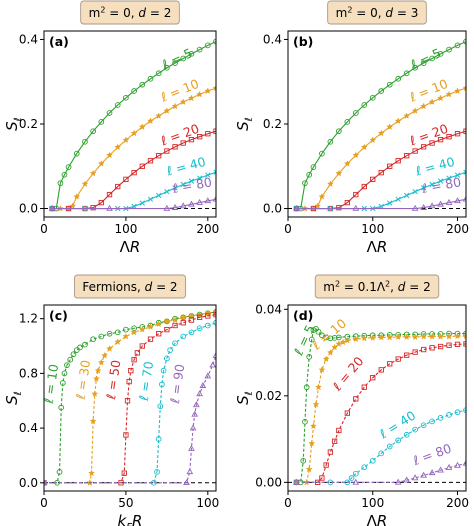 The image size is (474, 526). I want to click on panel-label: (d), so click(303, 315).